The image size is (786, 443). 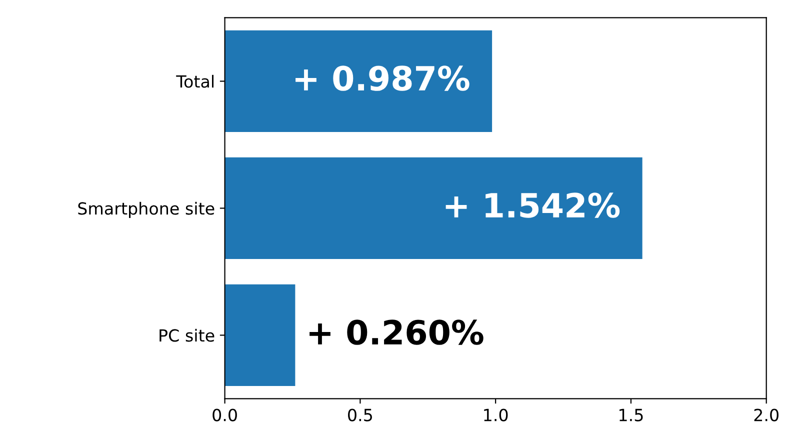 I want to click on y-tick-label: Smartphone site, so click(x=146, y=210).